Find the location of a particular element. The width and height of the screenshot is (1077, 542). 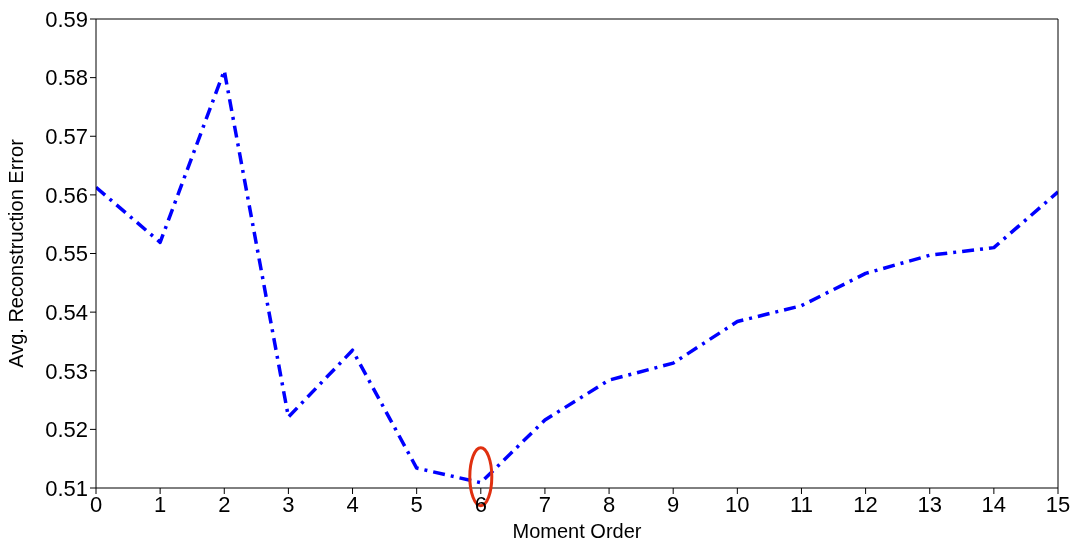

x-tick-label: 12 is located at coordinates (865, 504).